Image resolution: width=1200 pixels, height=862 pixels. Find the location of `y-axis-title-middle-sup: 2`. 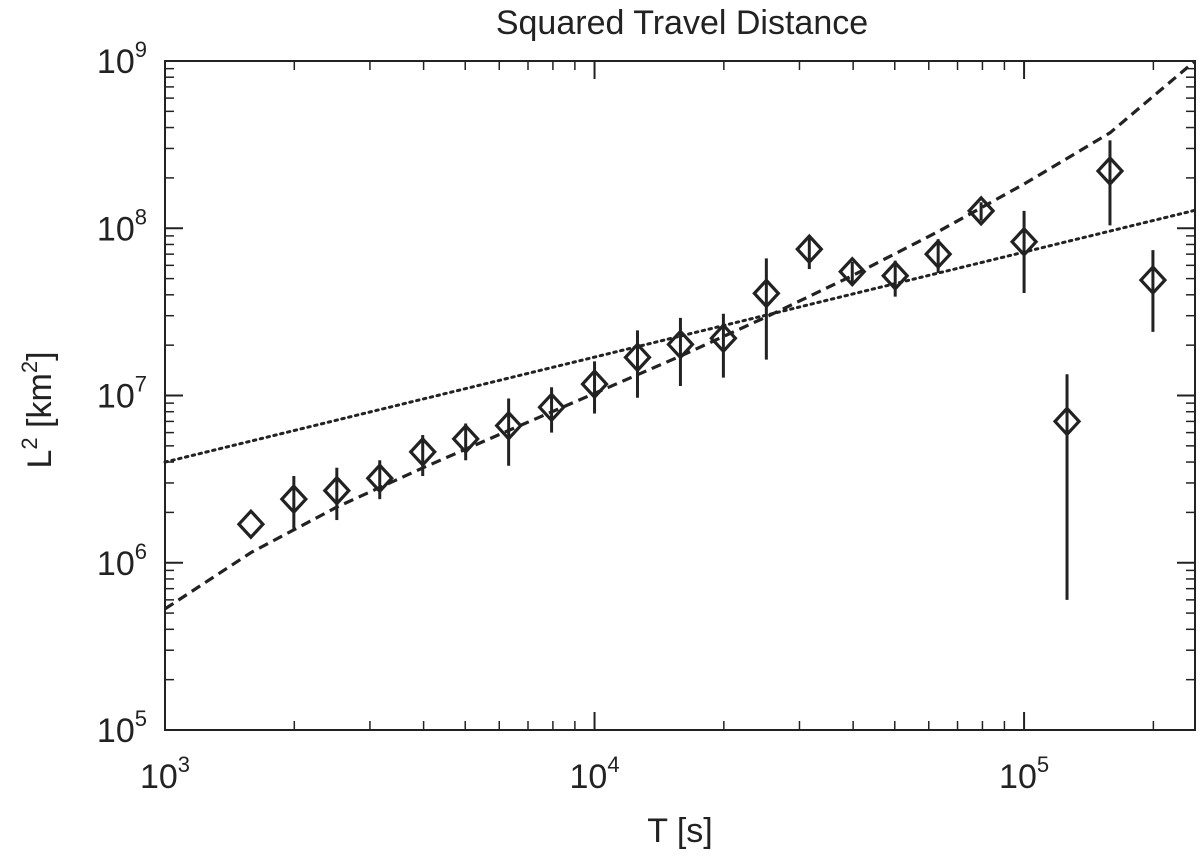

y-axis-title-middle-sup: 2 is located at coordinates (29, 367).